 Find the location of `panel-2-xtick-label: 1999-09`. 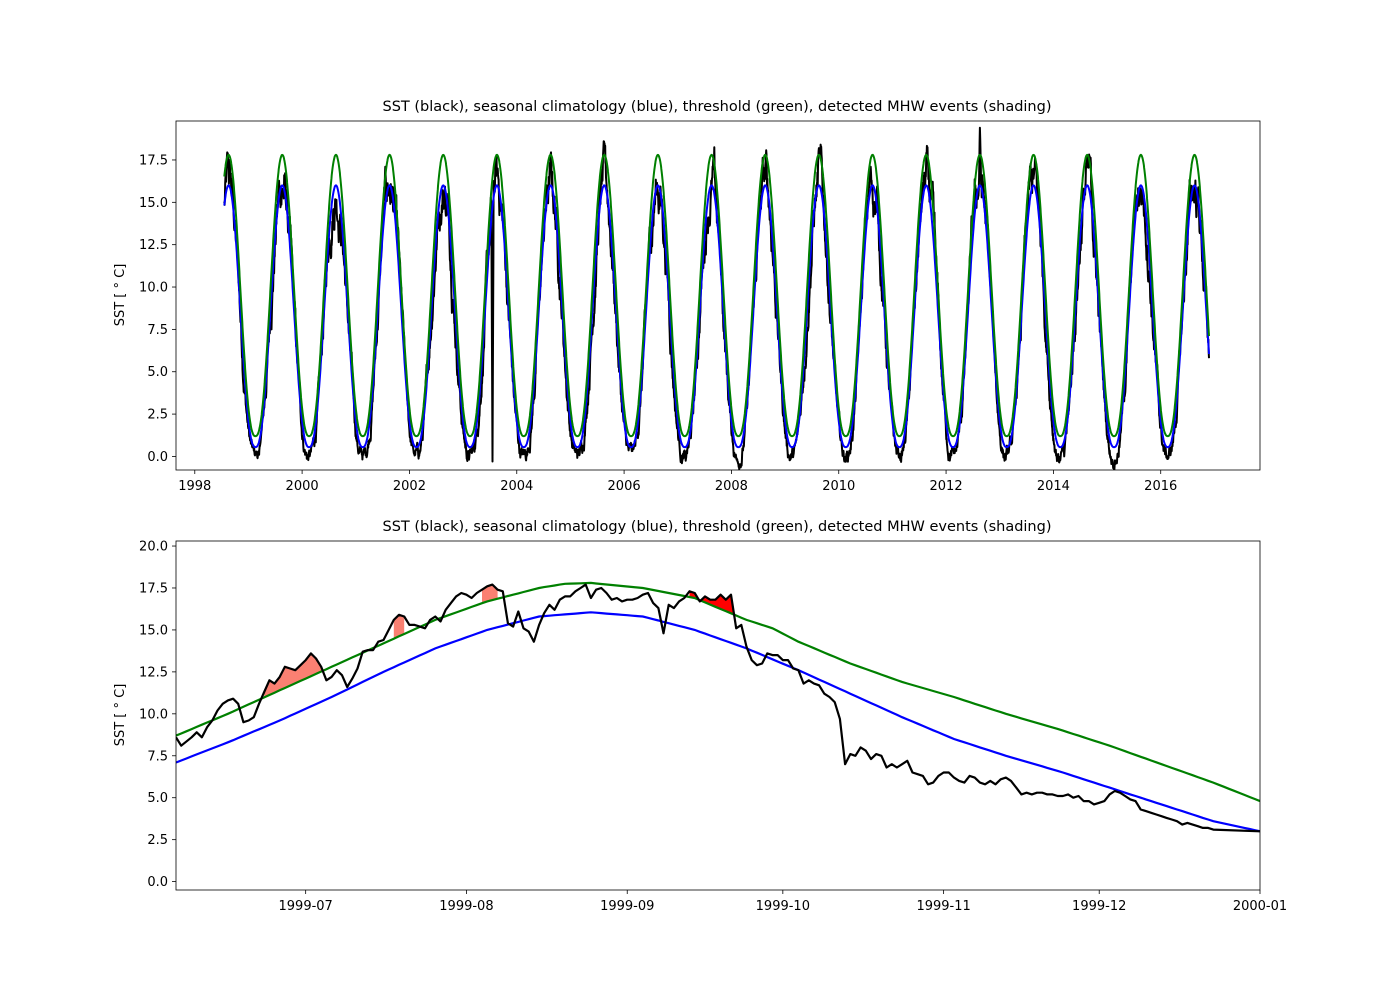

panel-2-xtick-label: 1999-09 is located at coordinates (627, 906).